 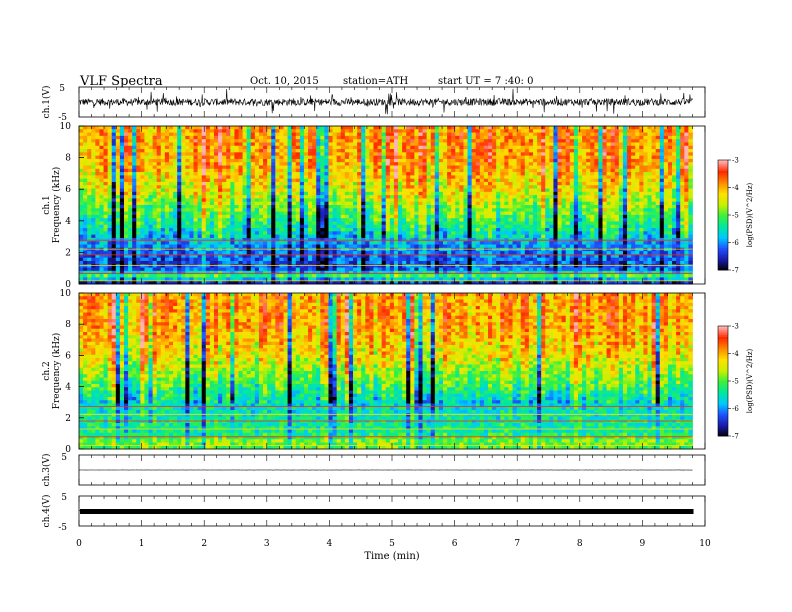 What do you see at coordinates (46, 102) in the screenshot?
I see `ch1-waveform-ylabel: ch.1(V)` at bounding box center [46, 102].